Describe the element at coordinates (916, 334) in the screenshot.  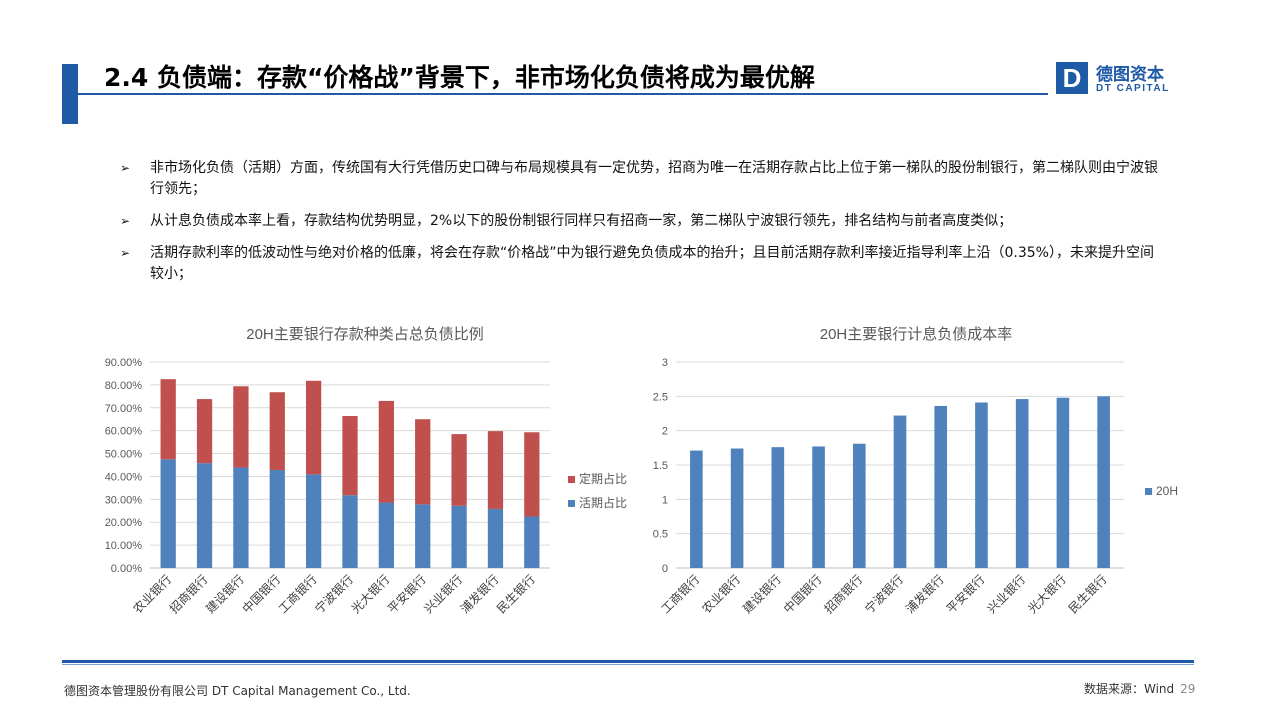
I see `chart-title: 20H主要银行计息负债成本率` at that location.